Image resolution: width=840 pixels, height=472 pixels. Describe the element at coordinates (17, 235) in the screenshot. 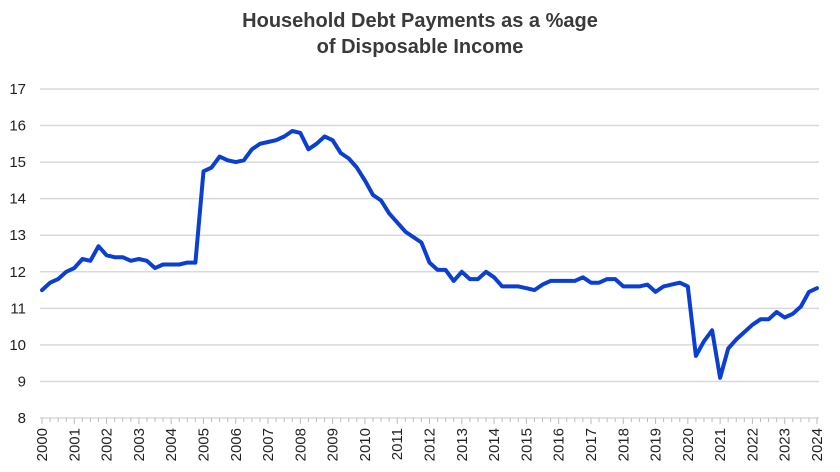

I see `y-tick-label: 13` at that location.